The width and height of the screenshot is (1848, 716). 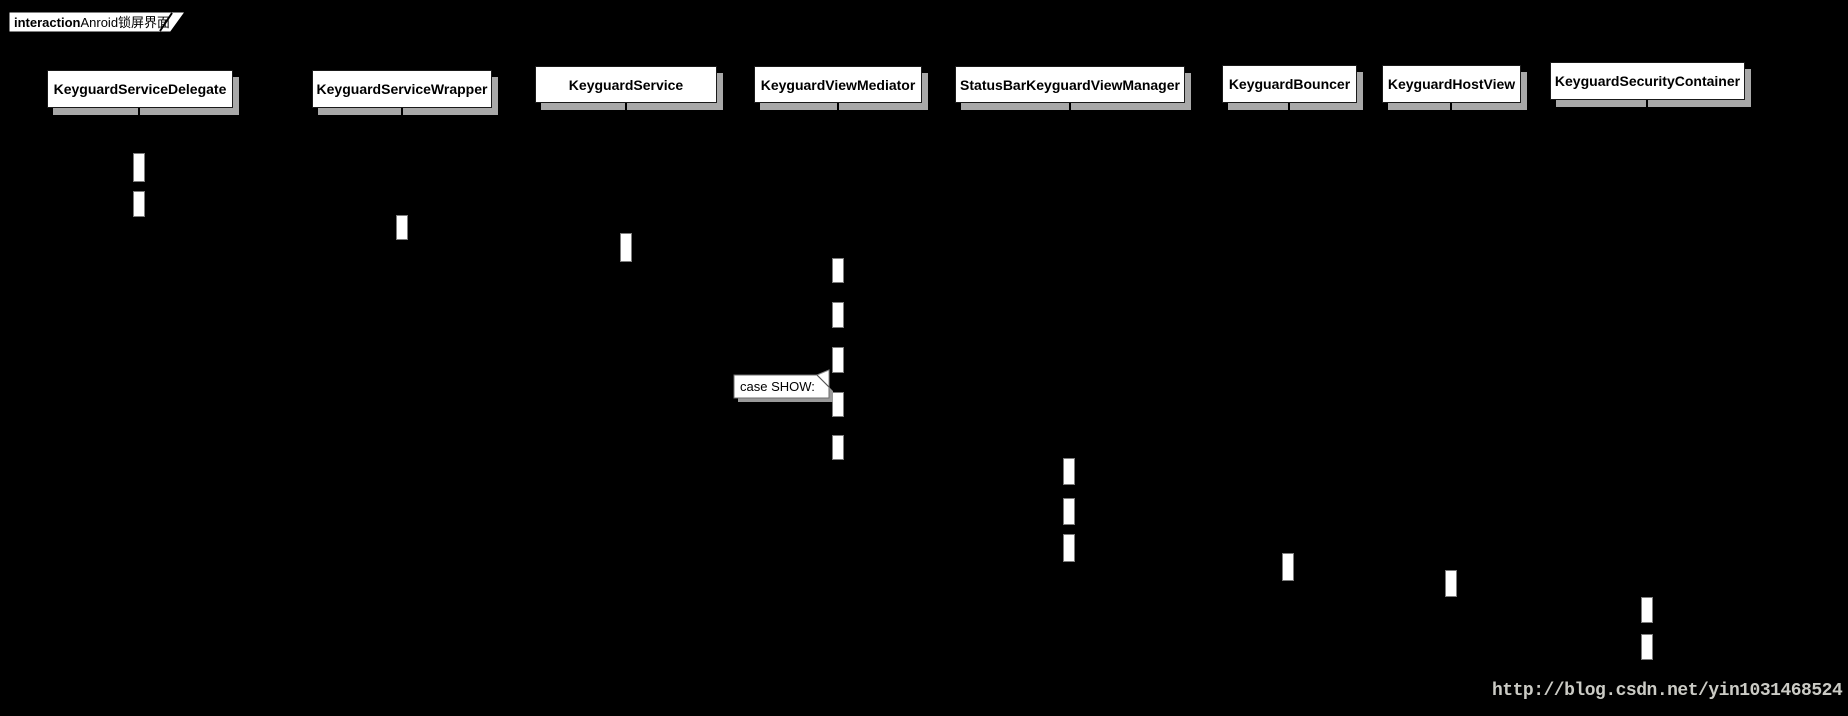 I want to click on participant-keyguard-service: KeyguardService, so click(x=626, y=84).